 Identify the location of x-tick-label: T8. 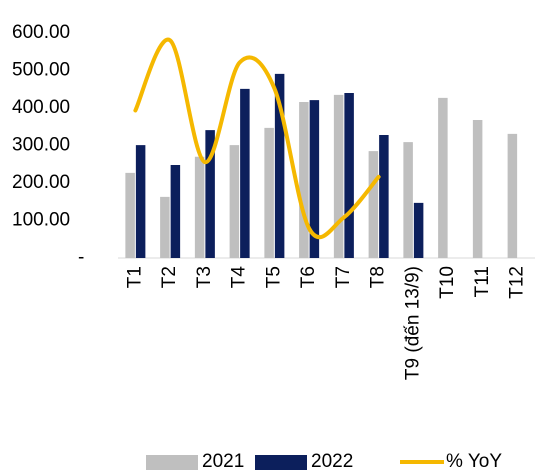
(378, 277).